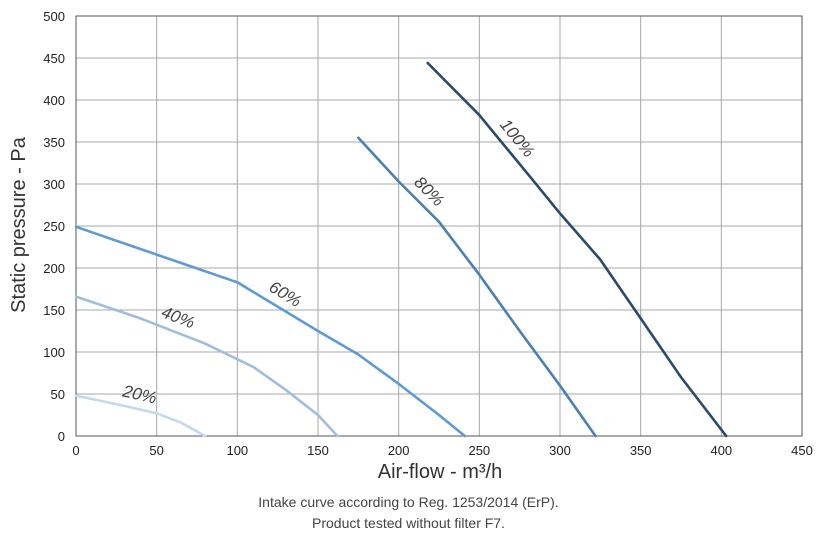 The height and width of the screenshot is (538, 817). Describe the element at coordinates (54, 310) in the screenshot. I see `y-tick-label: 150` at that location.